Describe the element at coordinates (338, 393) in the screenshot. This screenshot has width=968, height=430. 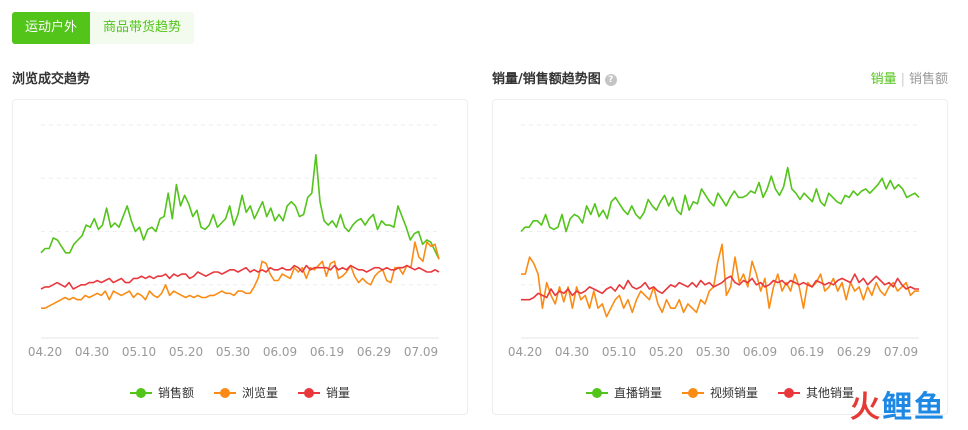
I see `legend-label: 销量` at that location.